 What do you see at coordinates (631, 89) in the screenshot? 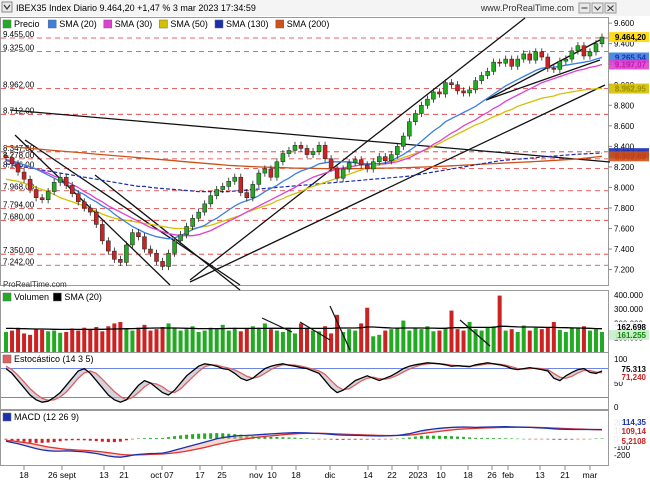
I see `price-badge-label: 8.962,95` at bounding box center [631, 89].